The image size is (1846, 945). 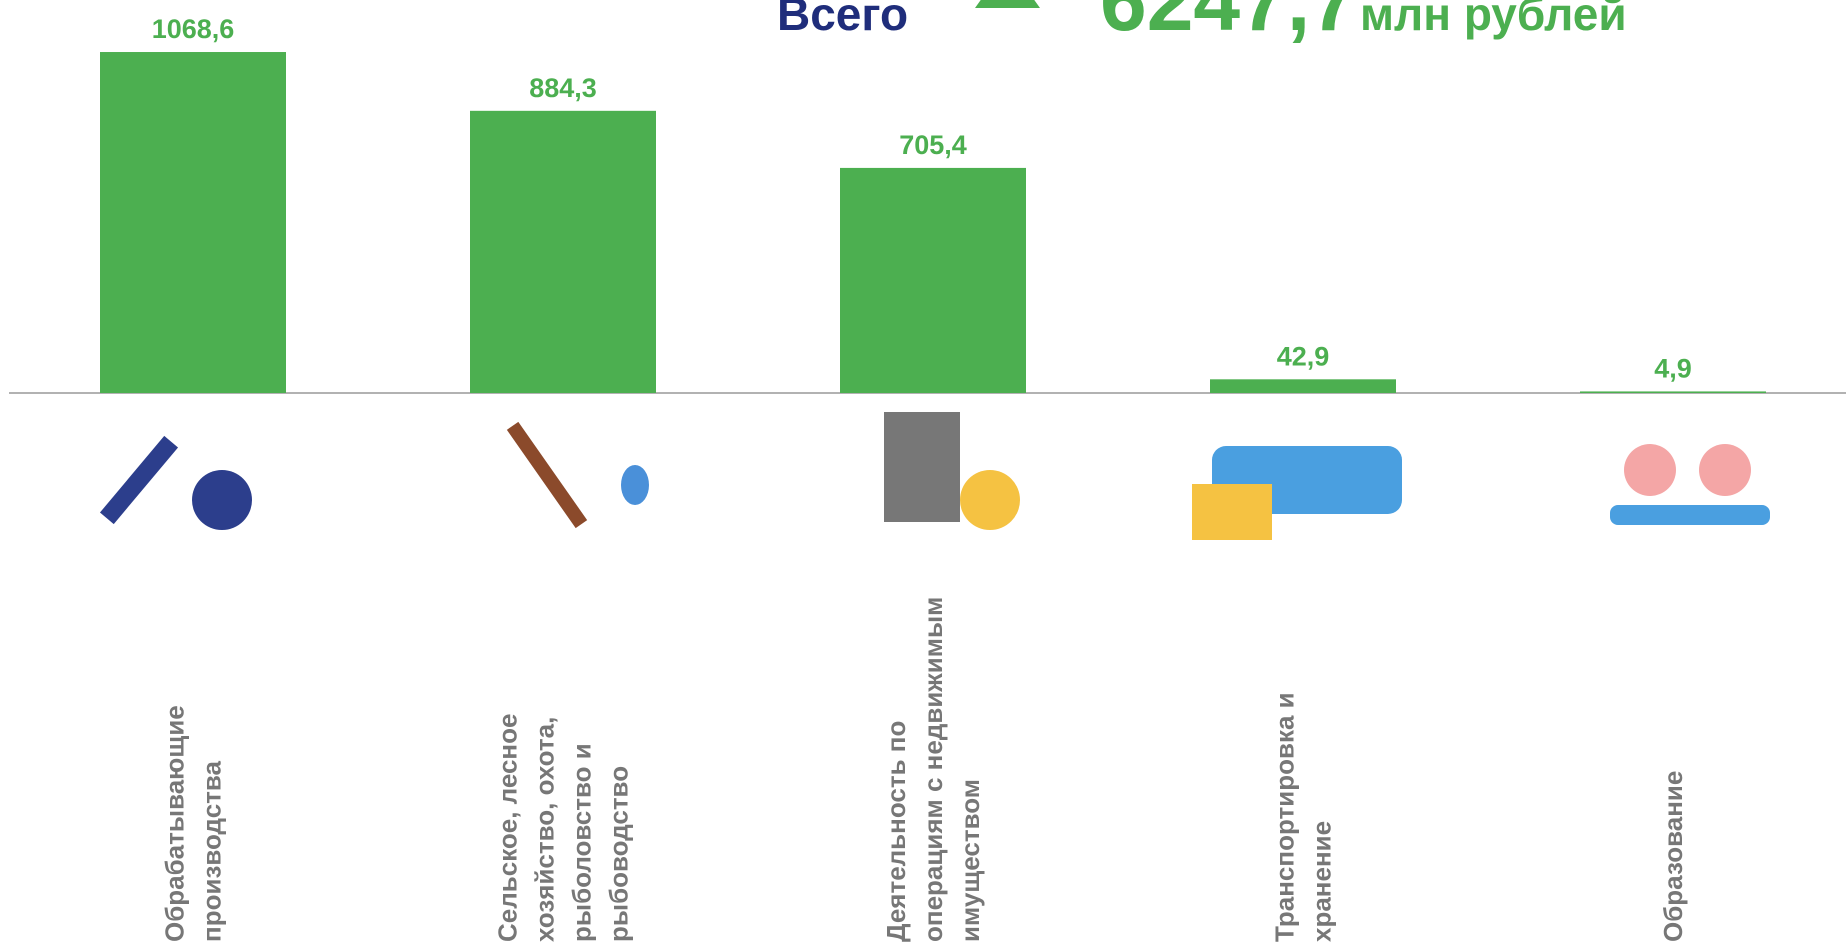 What do you see at coordinates (1007, 4) in the screenshot?
I see `arrow-icon` at bounding box center [1007, 4].